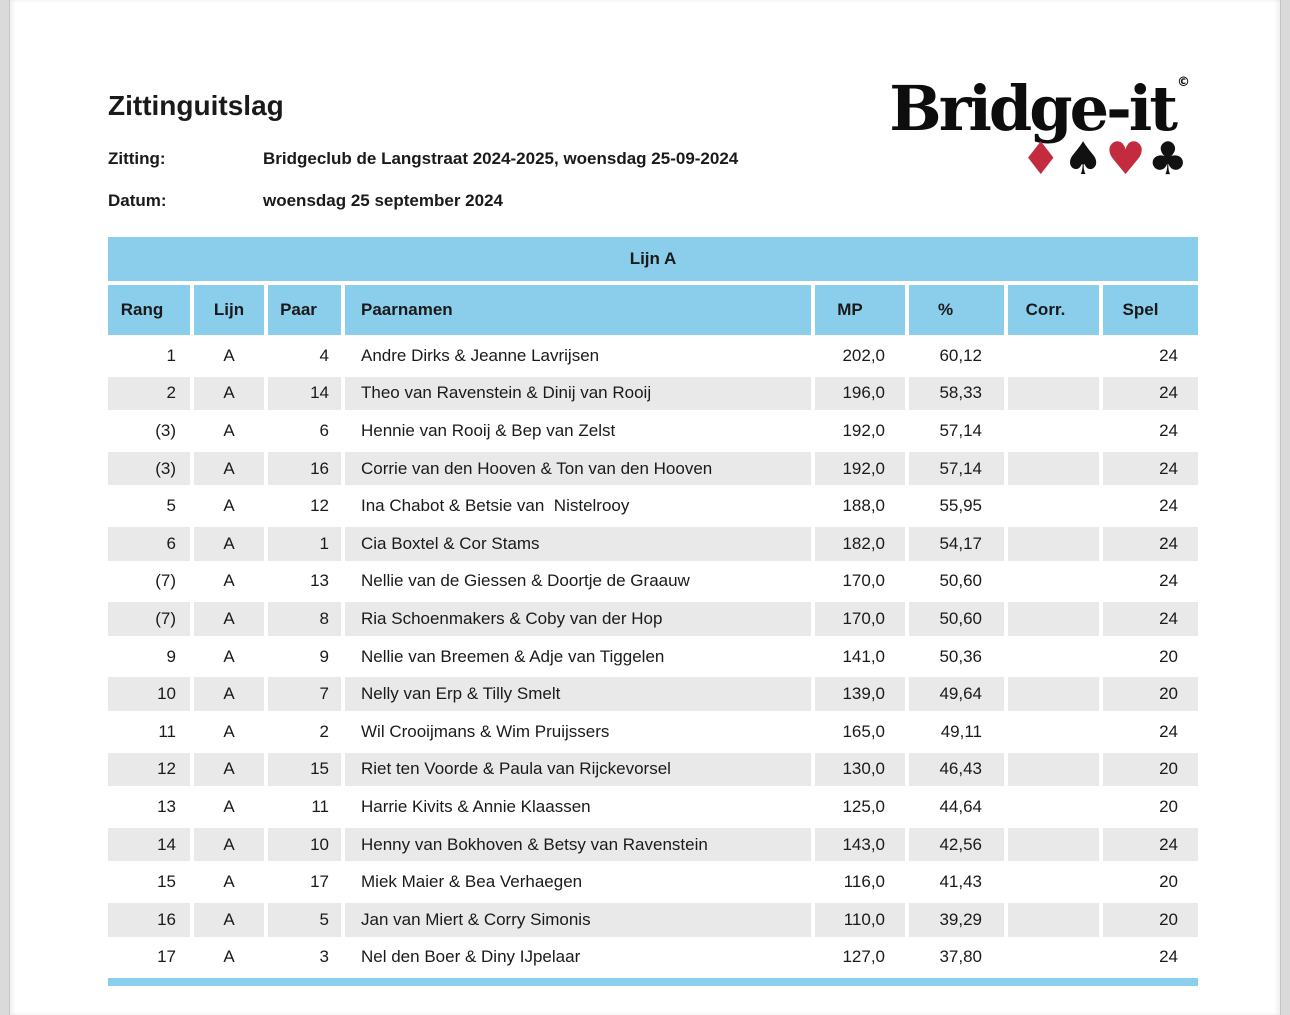 This screenshot has height=1015, width=1290. What do you see at coordinates (578, 431) in the screenshot?
I see `cell-paarnamen: Hennie van Rooij & Bep van Zelst` at bounding box center [578, 431].